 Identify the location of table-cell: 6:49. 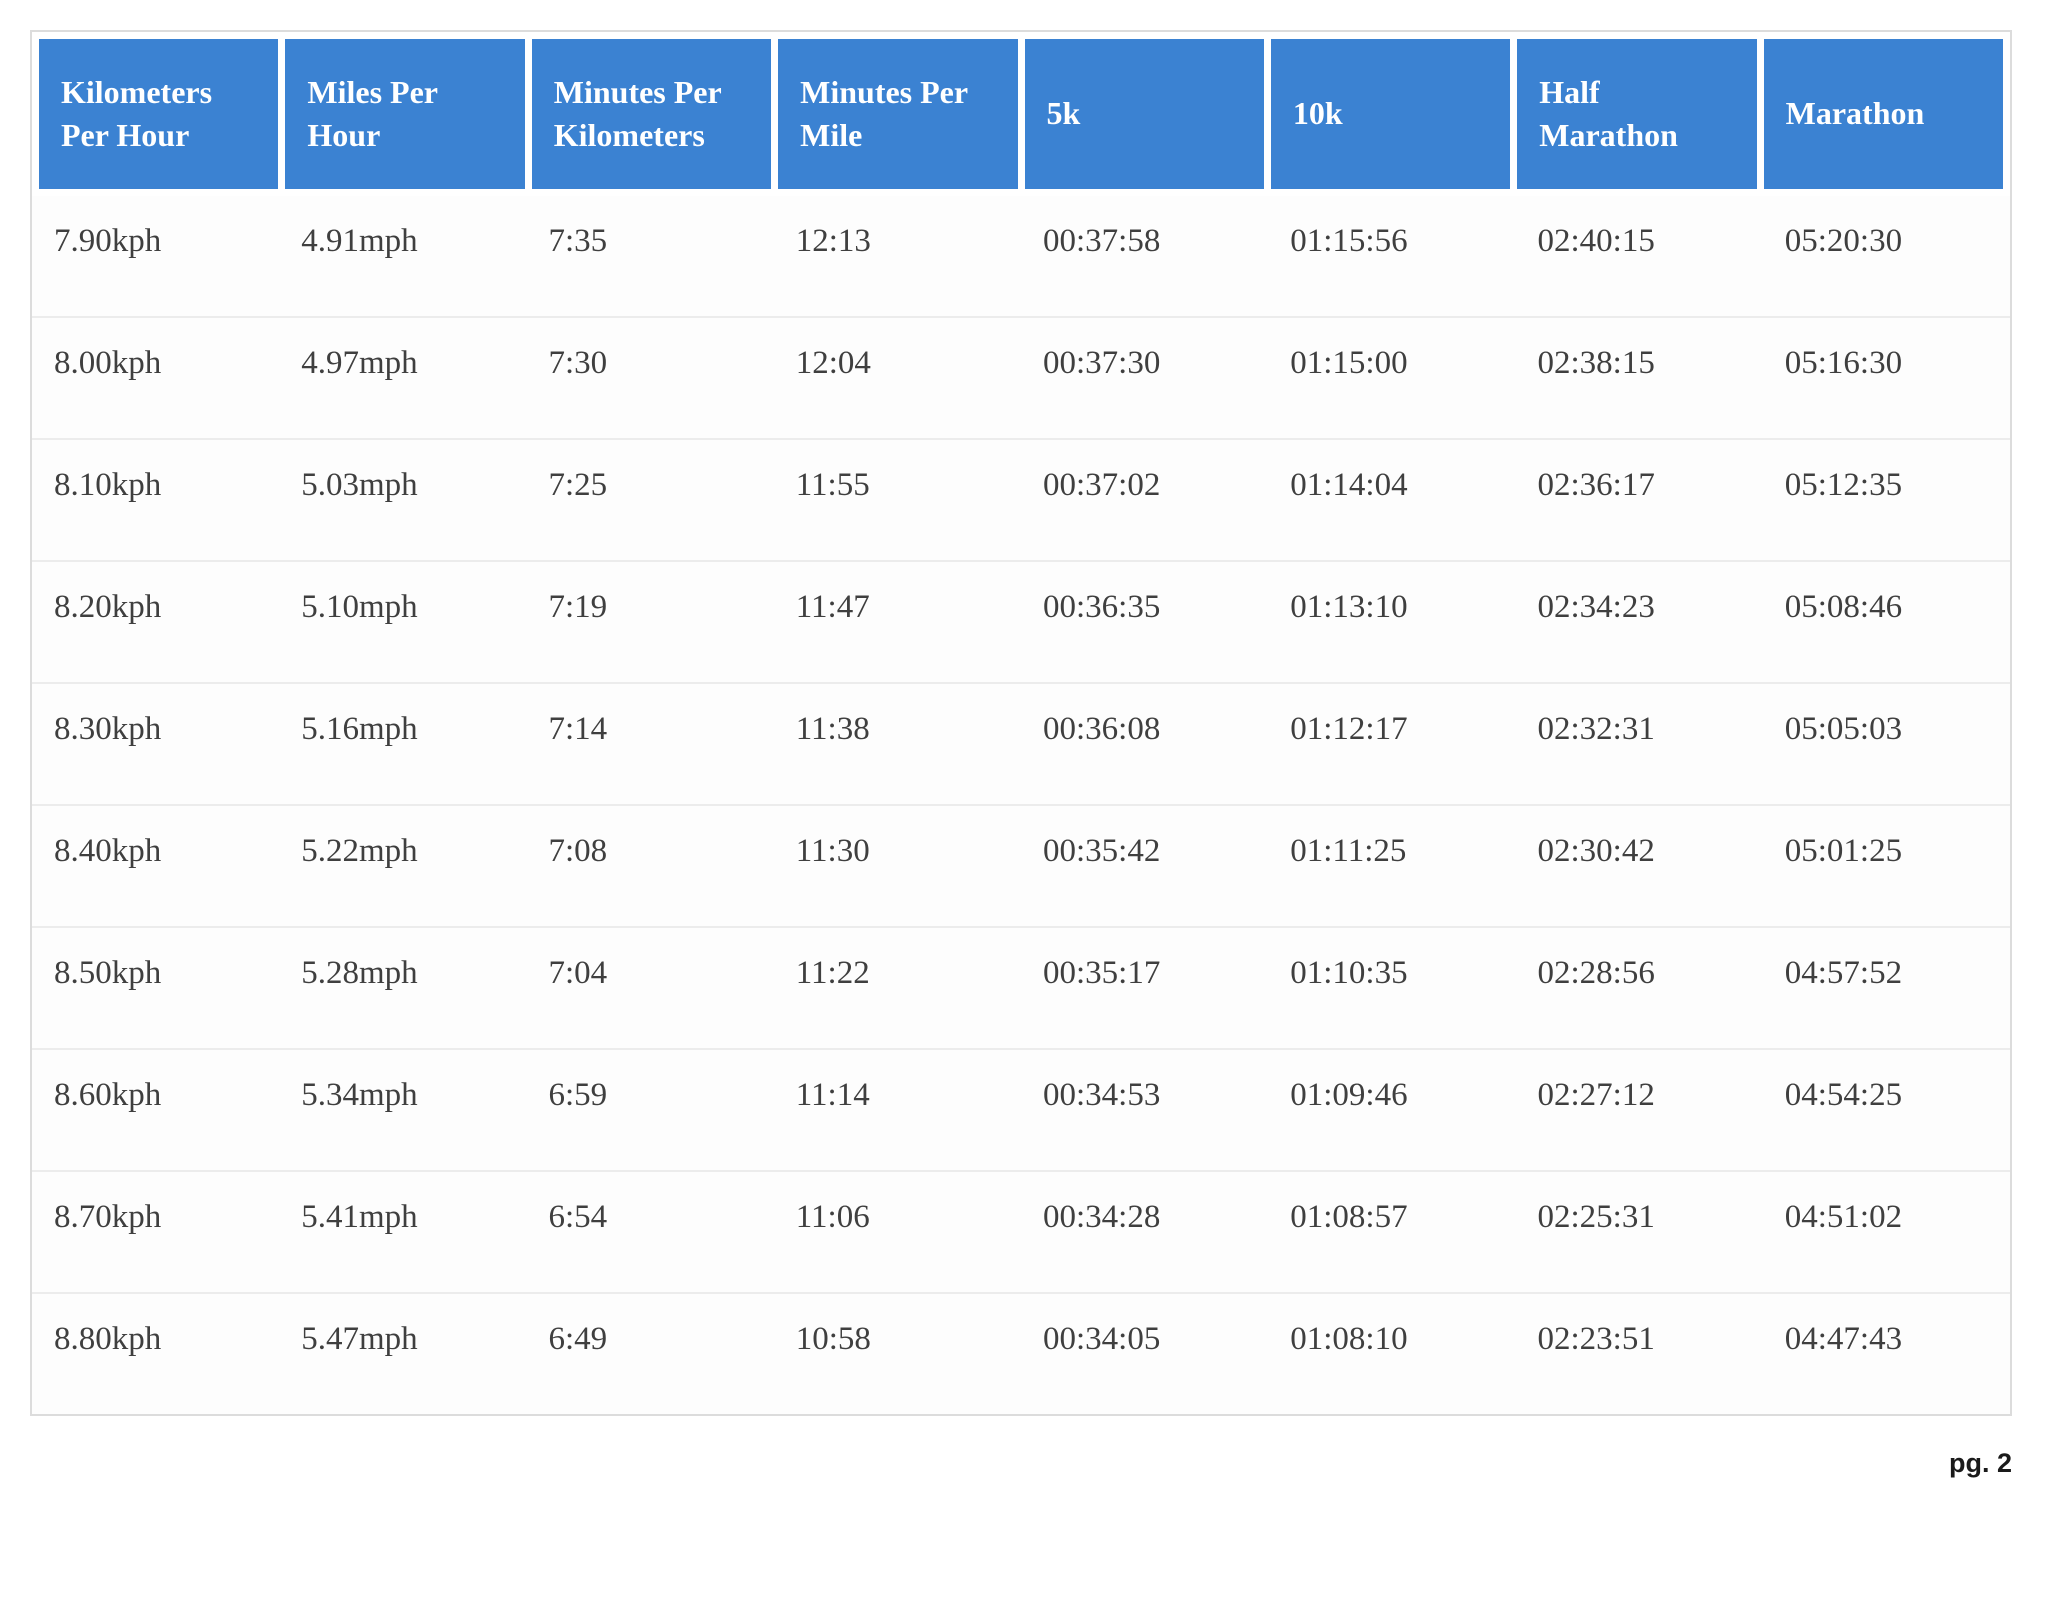
(578, 1339).